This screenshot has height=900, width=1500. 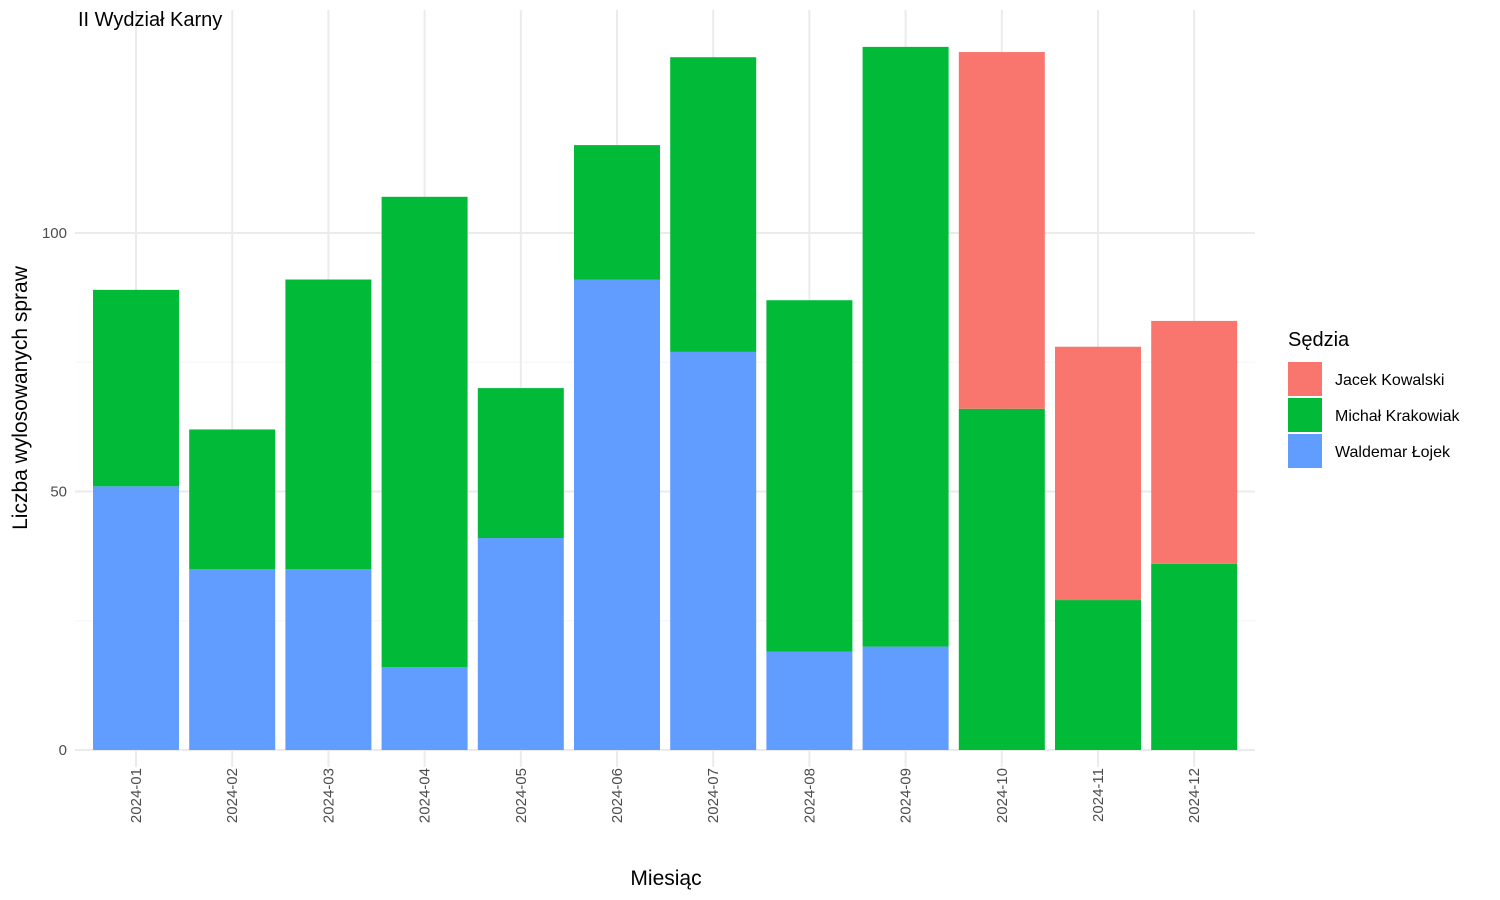 What do you see at coordinates (1098, 795) in the screenshot?
I see `x-tick-label: 2024-11` at bounding box center [1098, 795].